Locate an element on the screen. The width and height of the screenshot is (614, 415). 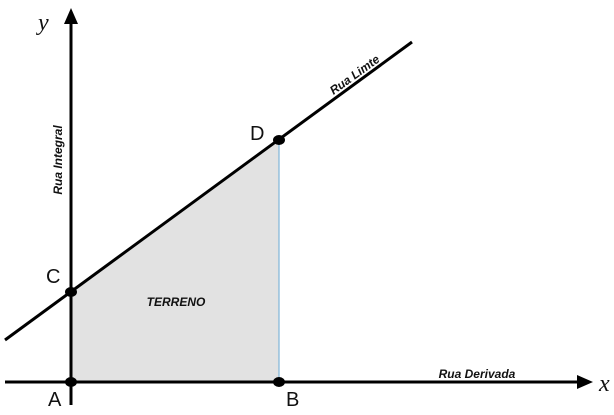
street-label: Rua Derivada is located at coordinates (477, 374).